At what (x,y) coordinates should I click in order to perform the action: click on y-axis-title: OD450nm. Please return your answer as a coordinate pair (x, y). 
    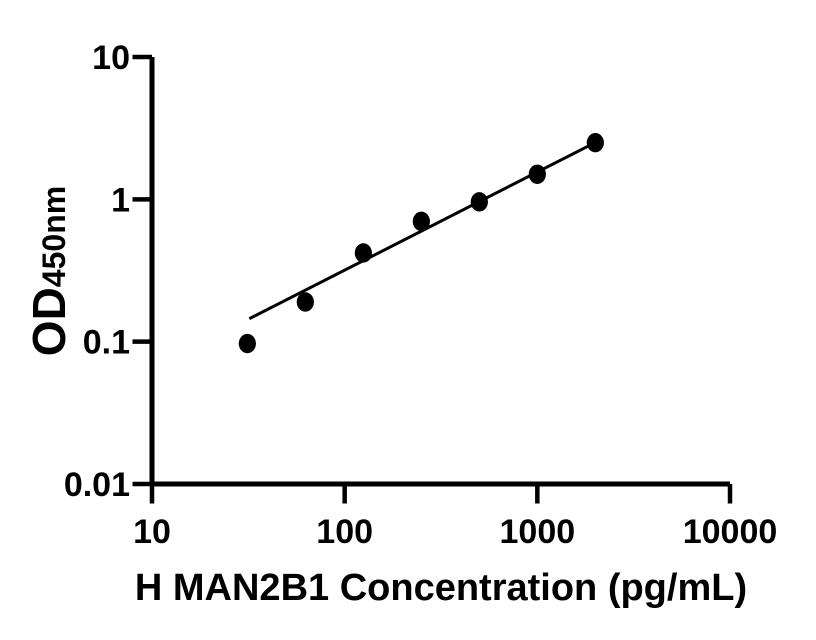
    Looking at the image, I should click on (49, 271).